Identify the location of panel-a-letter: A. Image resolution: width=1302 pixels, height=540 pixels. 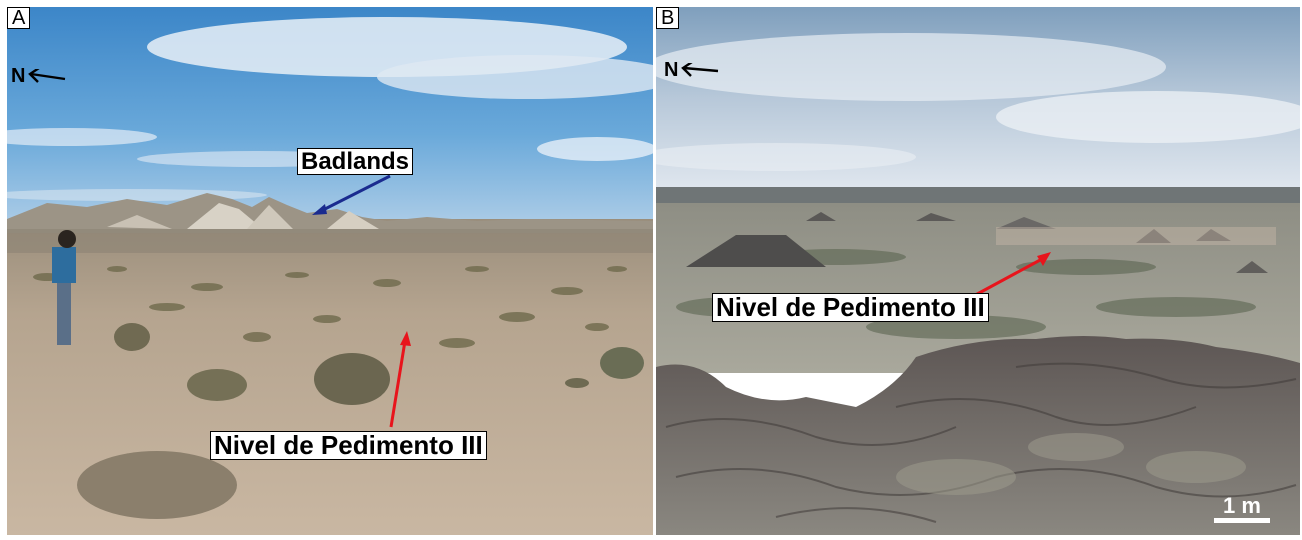
(19, 18).